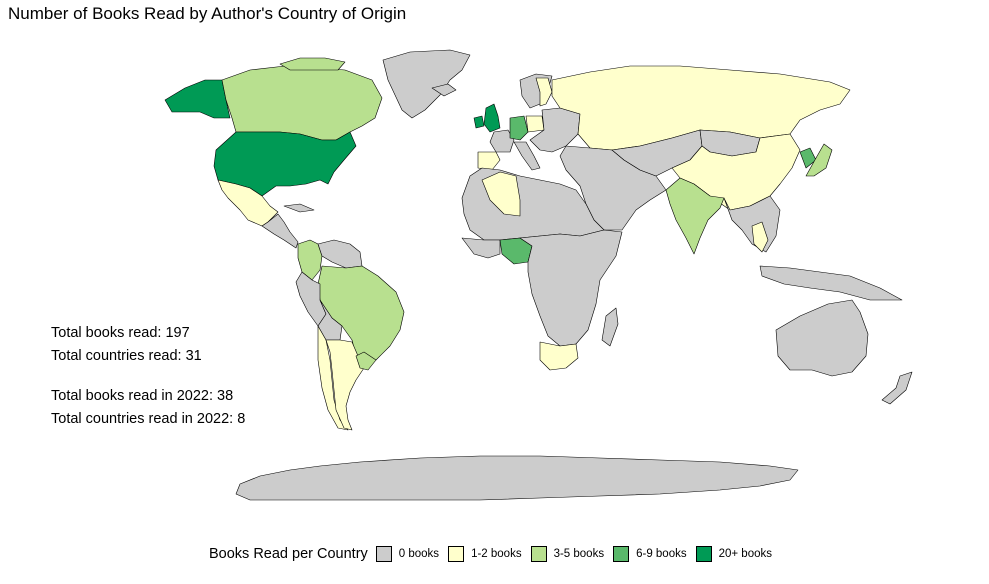 Image resolution: width=989 pixels, height=584 pixels. Describe the element at coordinates (444, 90) in the screenshot. I see `region-iceland` at that location.